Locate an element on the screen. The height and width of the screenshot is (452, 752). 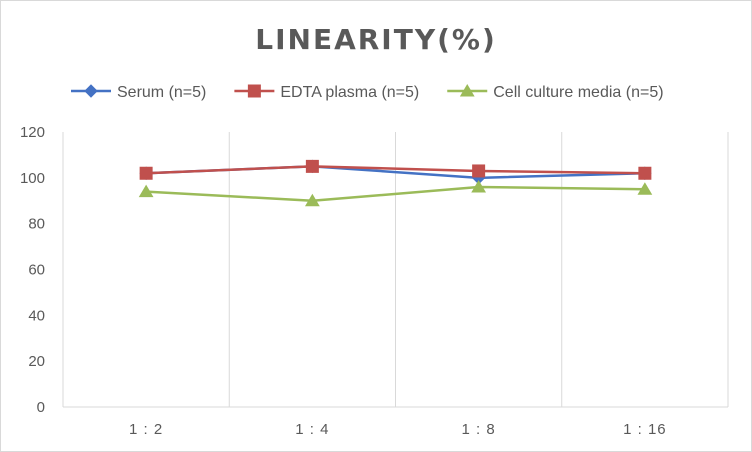
x-tick-label: 1 : 4 is located at coordinates (312, 429).